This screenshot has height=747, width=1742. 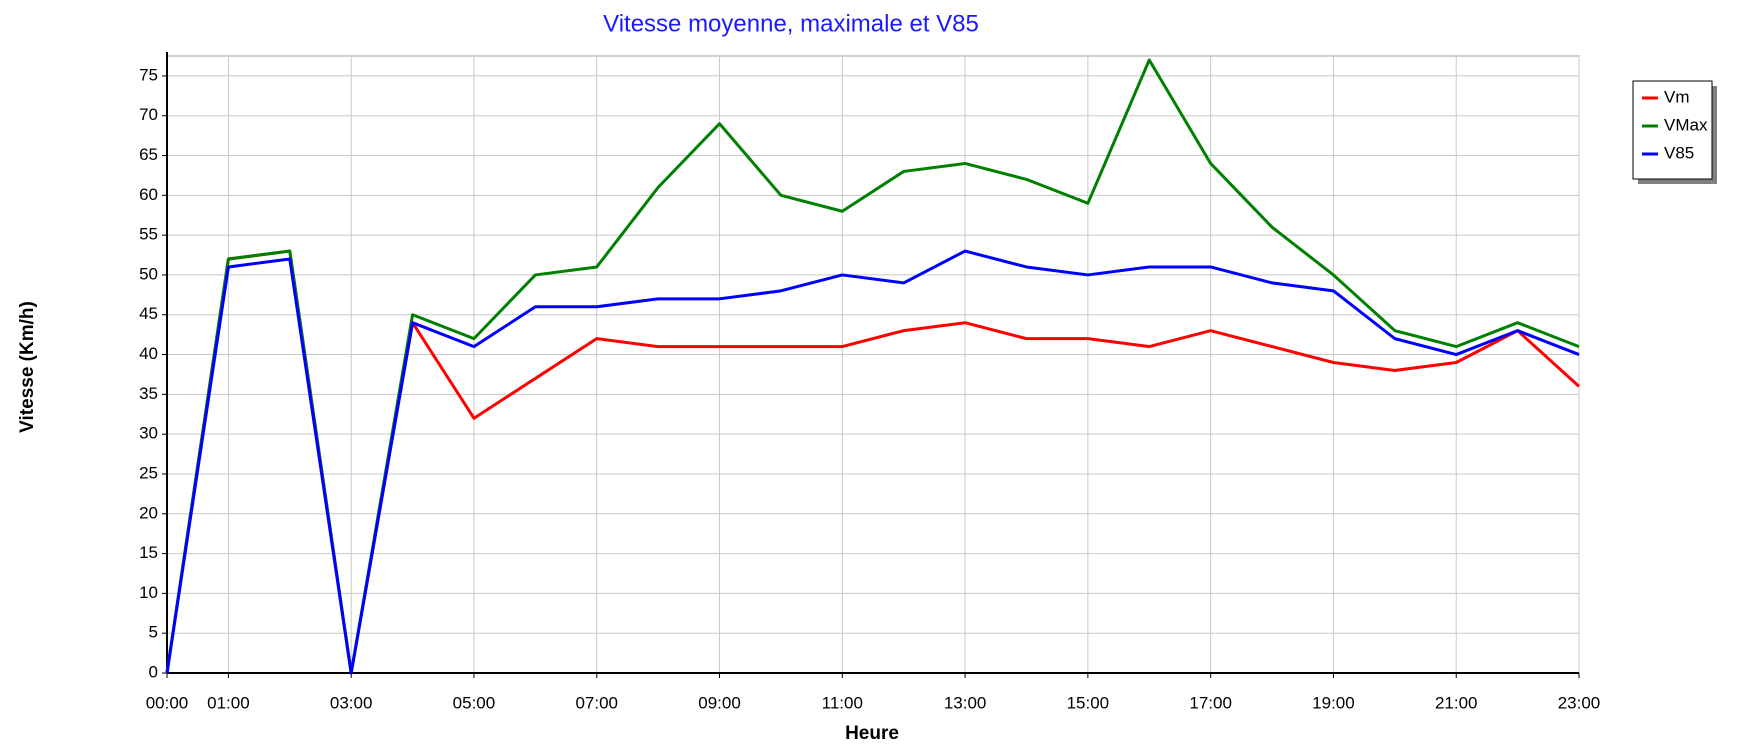 What do you see at coordinates (842, 702) in the screenshot?
I see `x-tick-label: 11:00` at bounding box center [842, 702].